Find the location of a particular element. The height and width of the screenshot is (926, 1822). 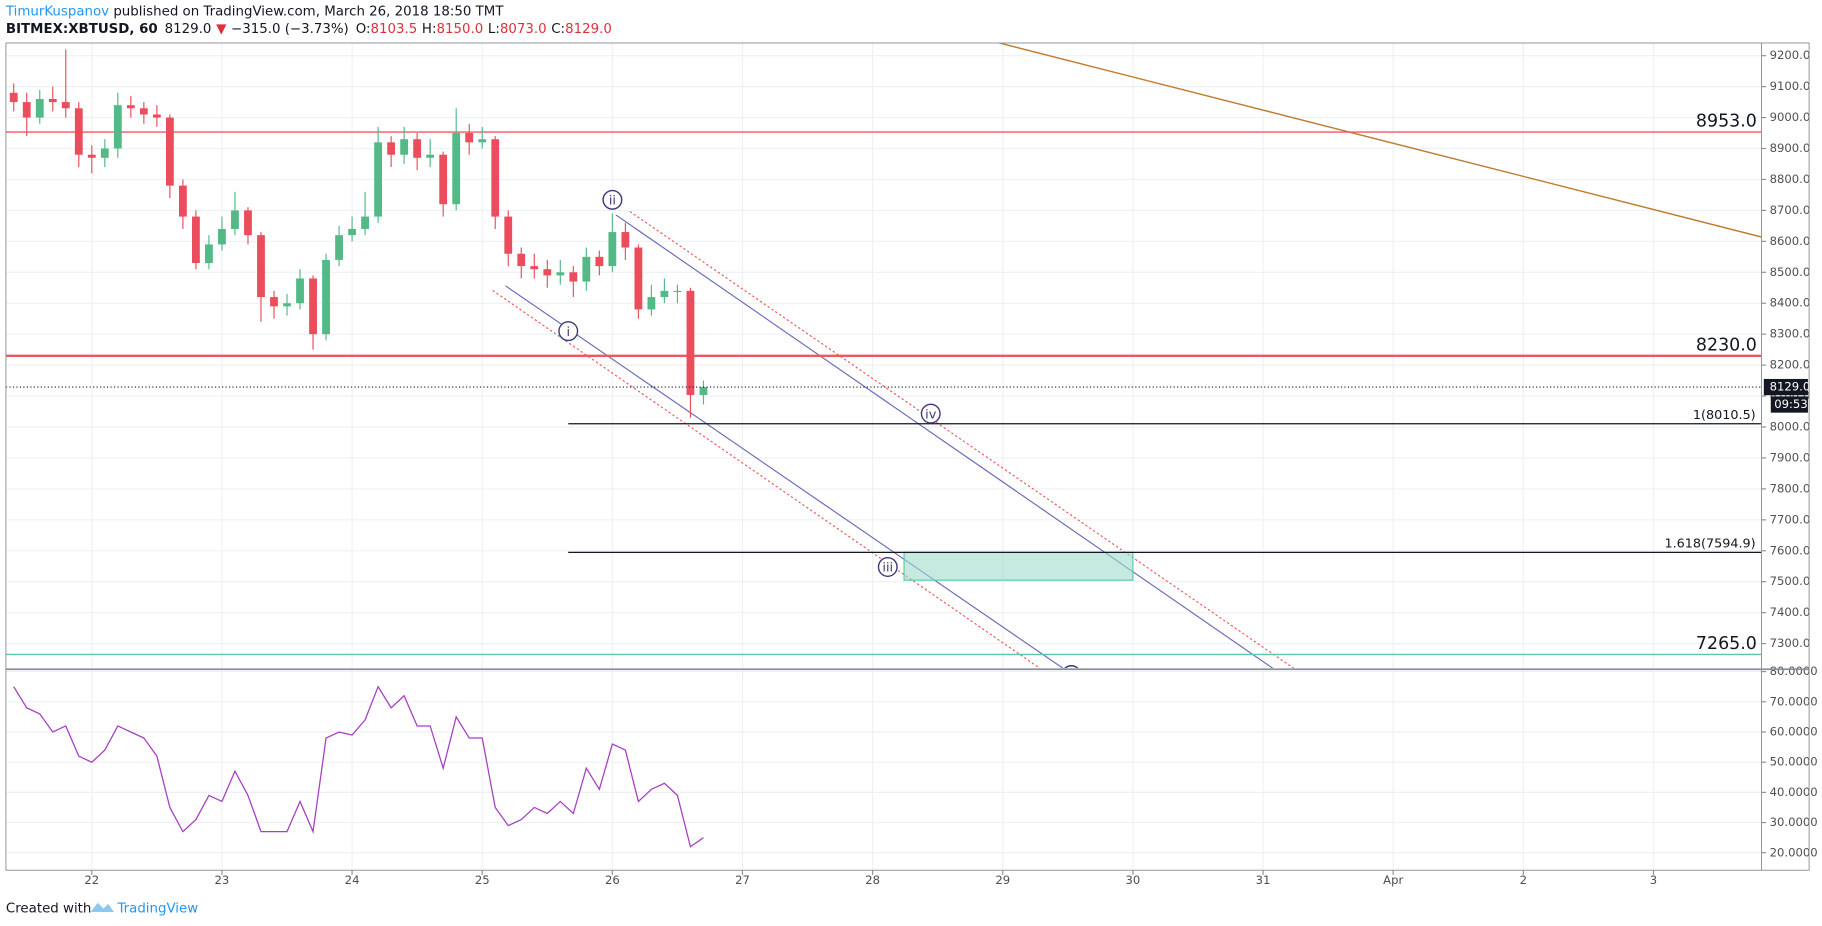

x-tick-label: 28 is located at coordinates (872, 880).